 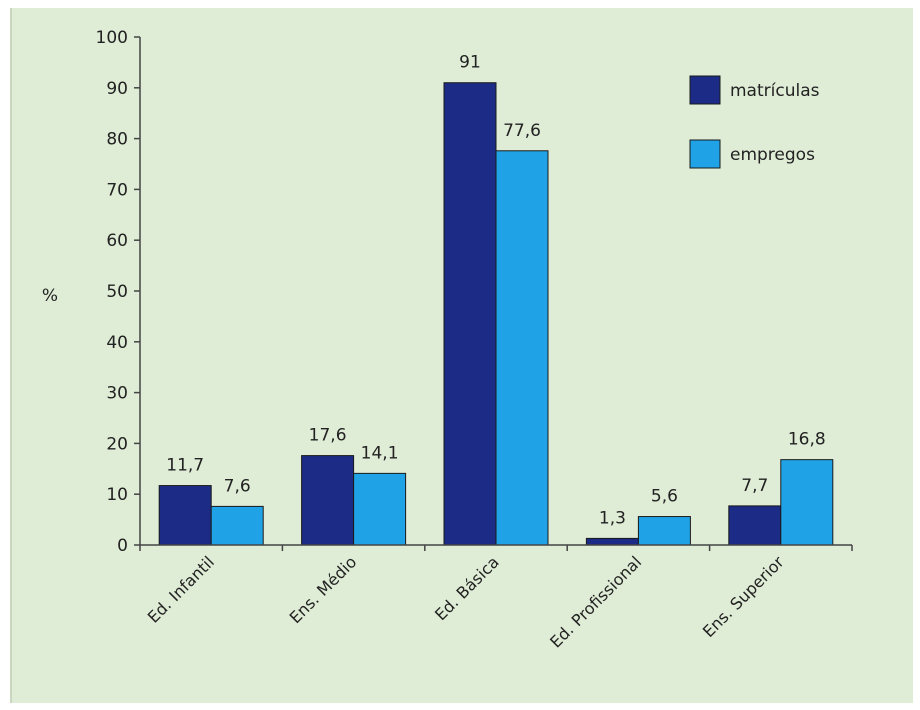 I want to click on legend-swatch-matriculas, so click(x=705, y=90).